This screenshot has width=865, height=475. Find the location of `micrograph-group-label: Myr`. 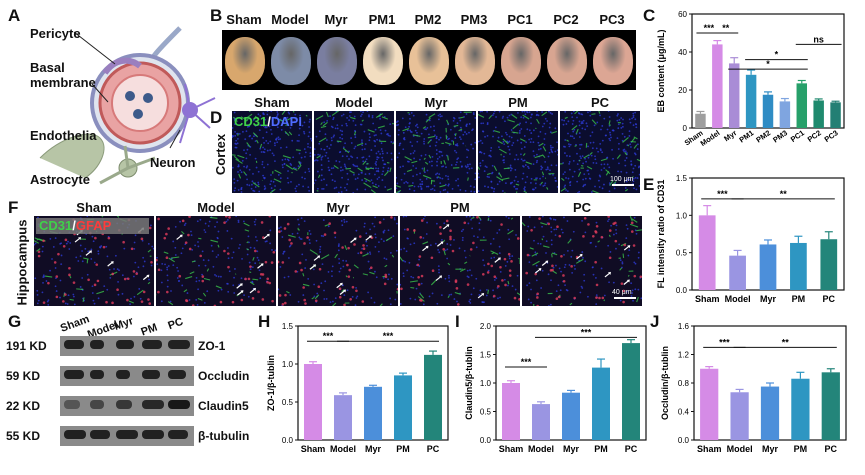

micrograph-group-label: Myr is located at coordinates (338, 207).